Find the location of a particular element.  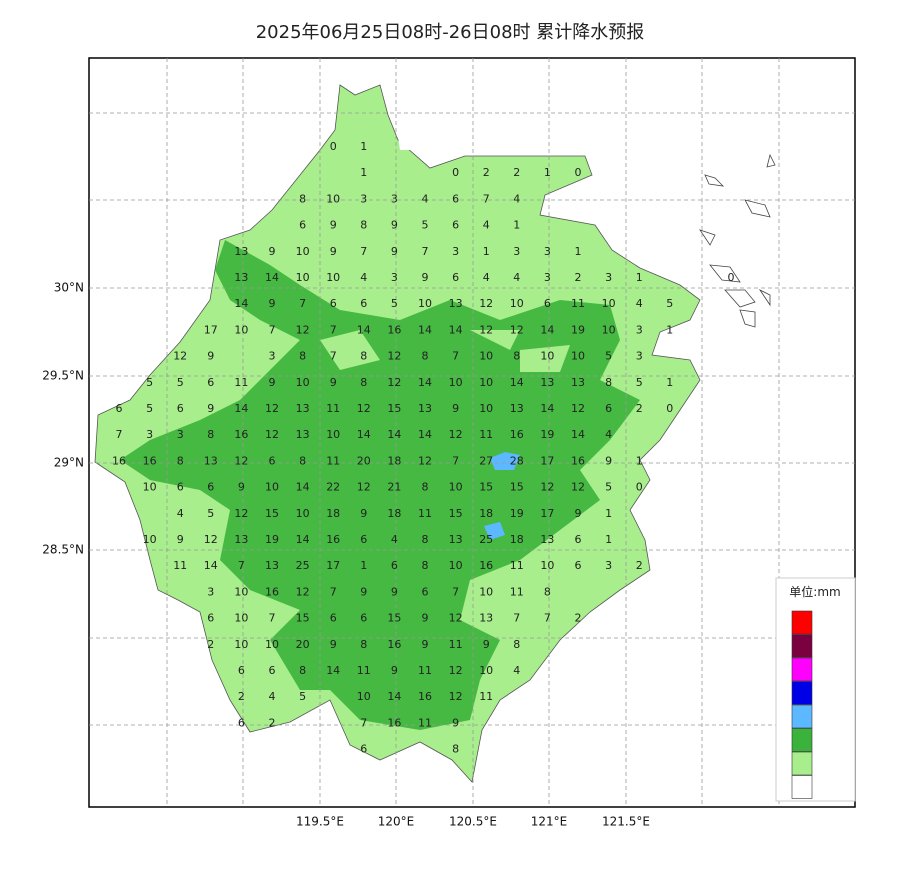

rainfall-value: 2 is located at coordinates (486, 172).